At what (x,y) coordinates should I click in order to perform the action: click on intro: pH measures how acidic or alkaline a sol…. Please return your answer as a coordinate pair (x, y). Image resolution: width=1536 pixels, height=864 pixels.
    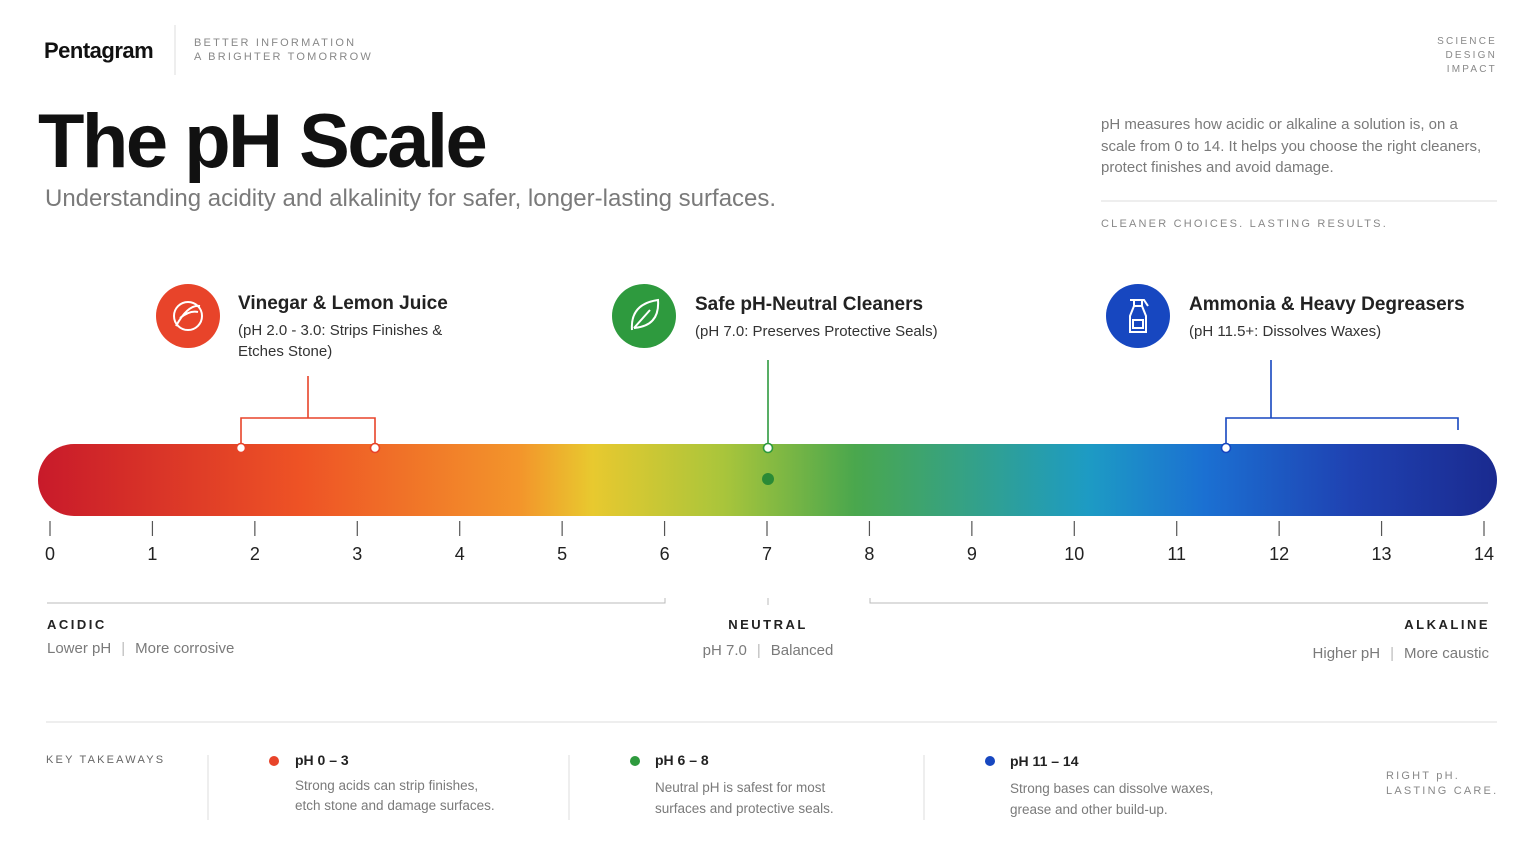
    Looking at the image, I should click on (1291, 146).